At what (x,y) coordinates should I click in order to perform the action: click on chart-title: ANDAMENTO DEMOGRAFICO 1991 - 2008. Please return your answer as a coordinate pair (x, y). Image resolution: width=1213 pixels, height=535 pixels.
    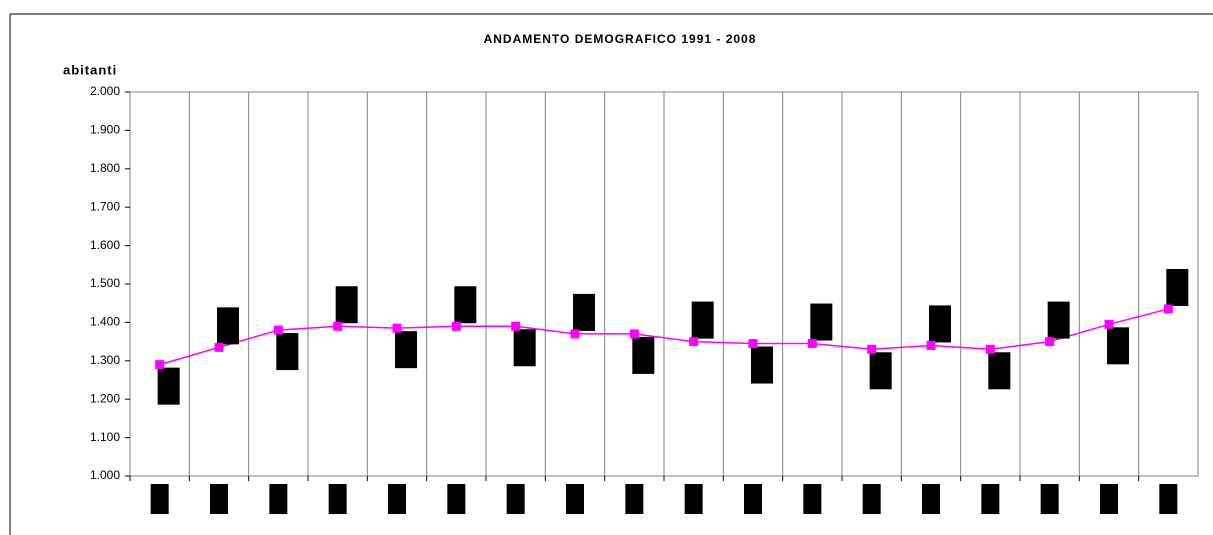
    Looking at the image, I should click on (620, 39).